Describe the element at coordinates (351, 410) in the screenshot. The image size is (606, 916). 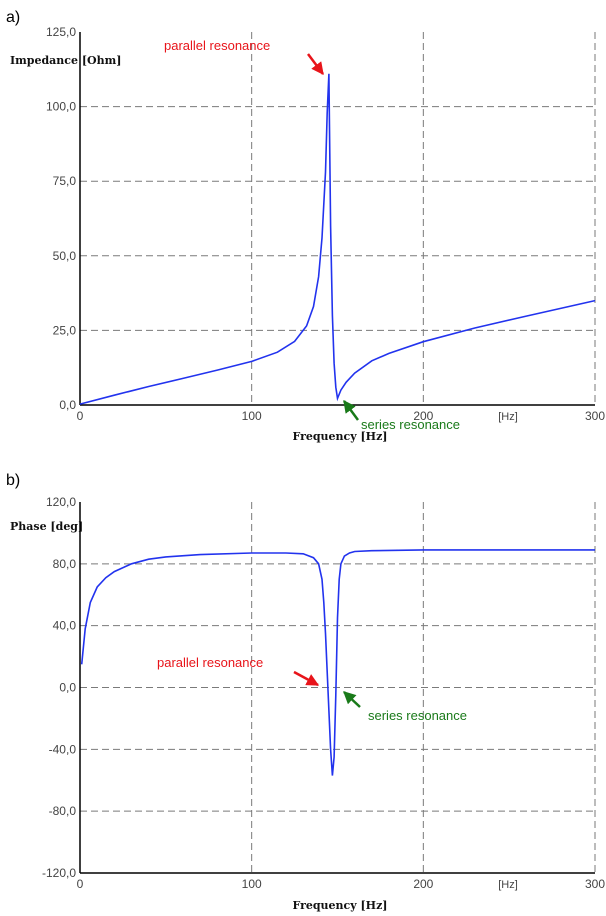
I see `series-resonance-arrow-a` at that location.